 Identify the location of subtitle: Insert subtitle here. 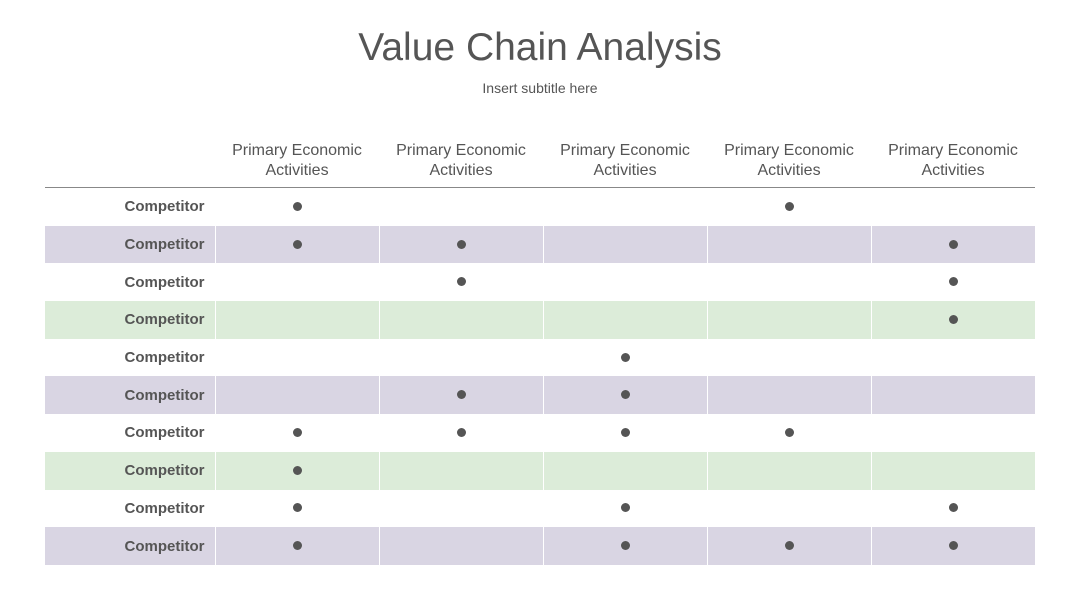
(540, 88).